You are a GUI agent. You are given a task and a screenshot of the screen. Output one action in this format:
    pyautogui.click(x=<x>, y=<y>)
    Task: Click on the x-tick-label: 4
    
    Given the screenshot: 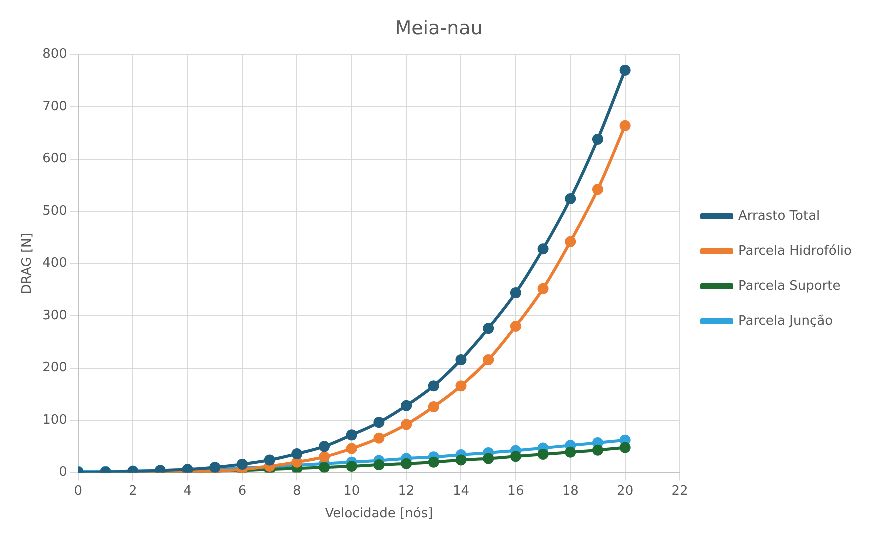 What is the action you would take?
    pyautogui.click(x=188, y=491)
    